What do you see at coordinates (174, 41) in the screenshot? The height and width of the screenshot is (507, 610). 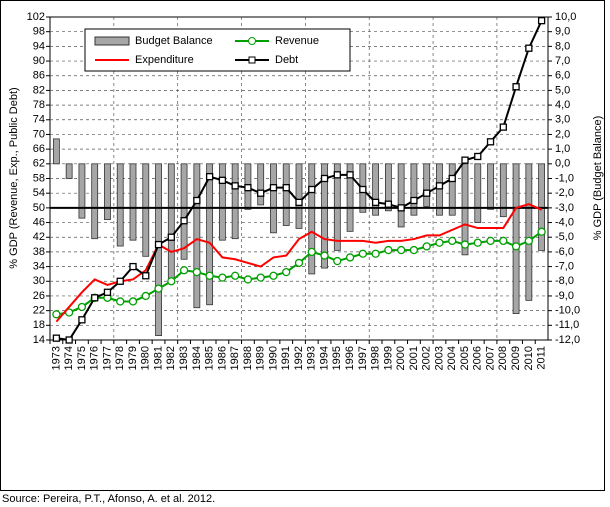 I see `legend-label: Budget Balance` at bounding box center [174, 41].